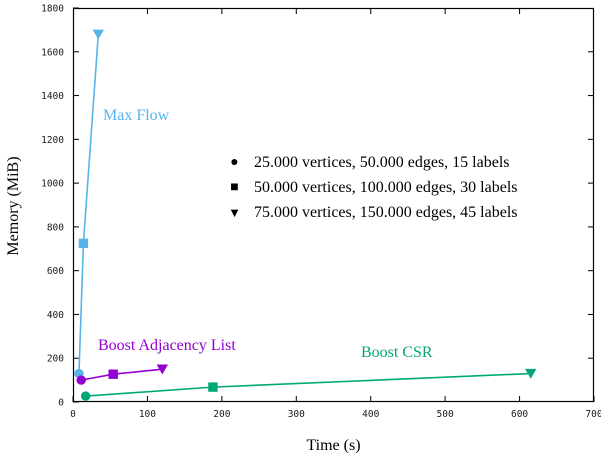 The height and width of the screenshot is (466, 601). I want to click on y-axis-title: Memory (MiB), so click(13, 206).